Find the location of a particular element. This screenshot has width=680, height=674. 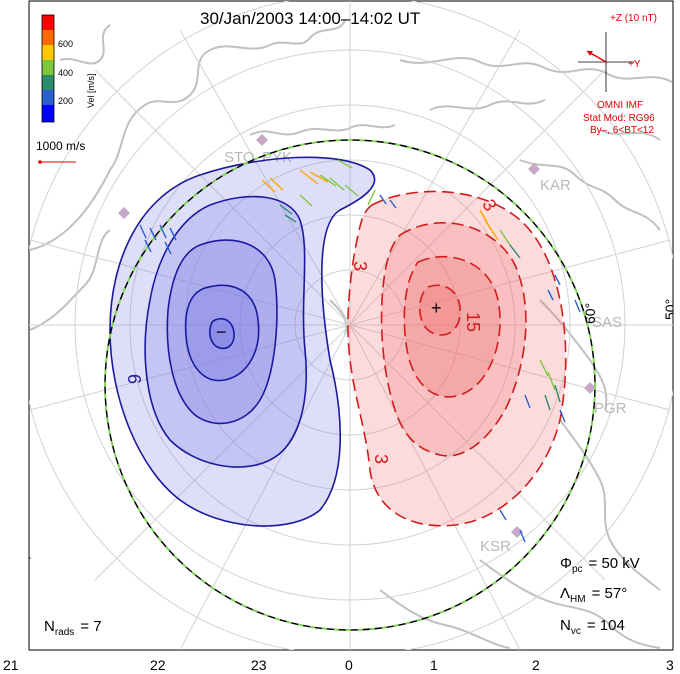

stat-n-rads: Nrads = 7 is located at coordinates (73, 628).